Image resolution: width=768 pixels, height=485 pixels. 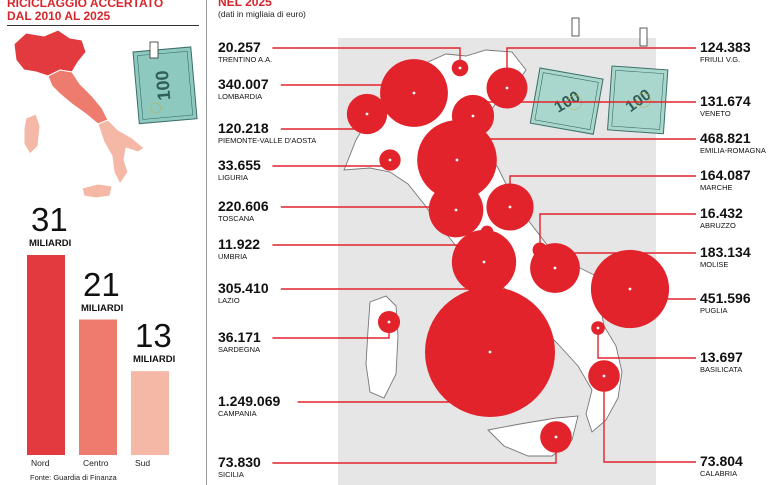 What do you see at coordinates (721, 369) in the screenshot?
I see `region-name-basilicata: BASILICATA` at bounding box center [721, 369].